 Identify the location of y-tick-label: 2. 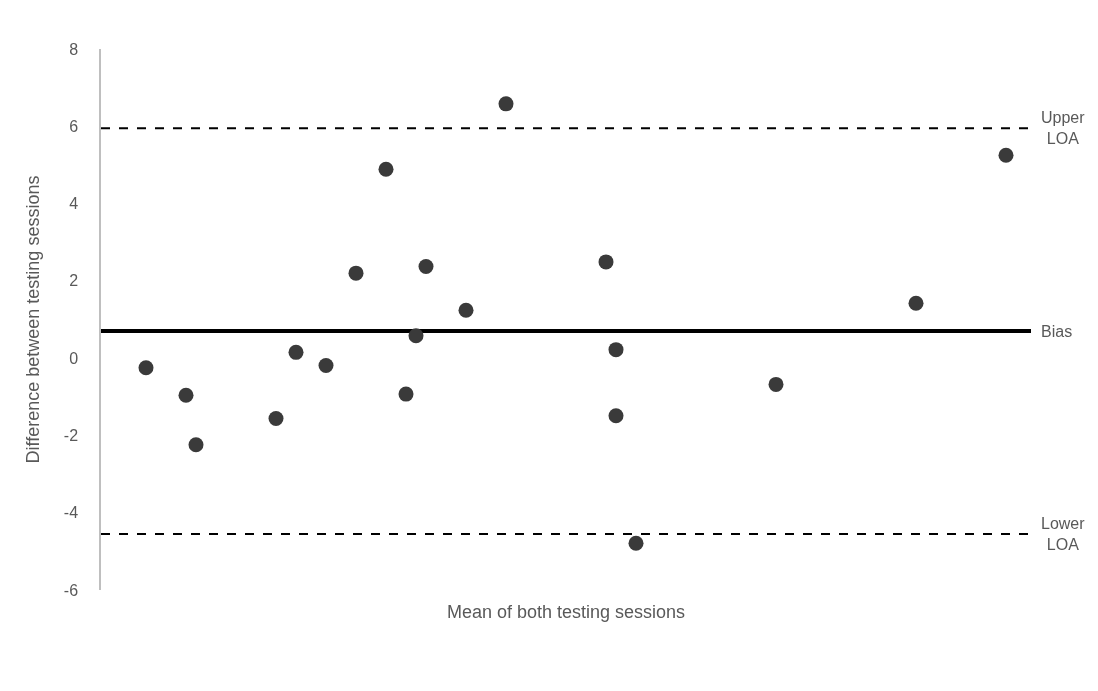
(74, 281).